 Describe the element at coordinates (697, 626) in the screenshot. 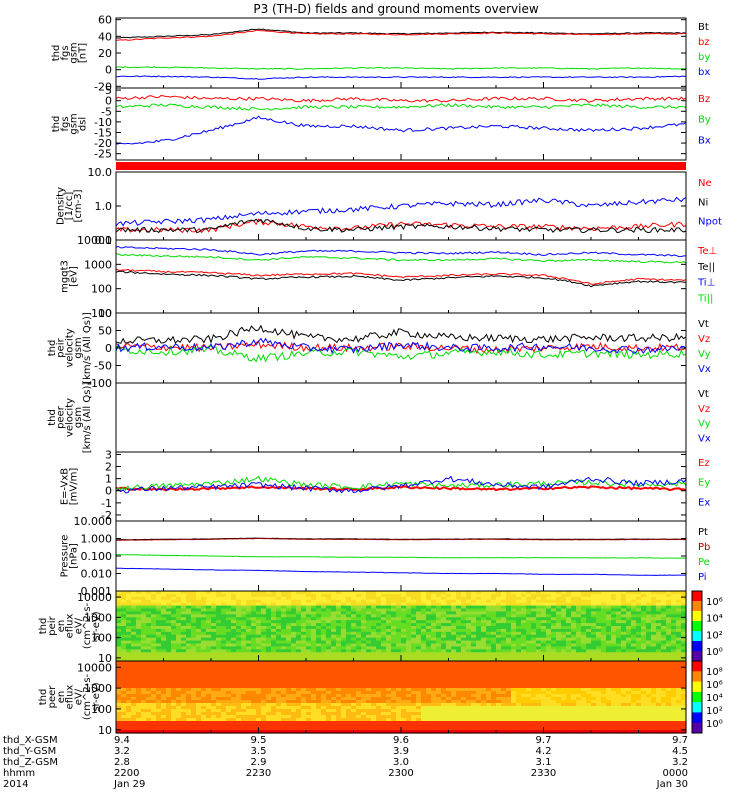

I see `colorbar-segment` at that location.